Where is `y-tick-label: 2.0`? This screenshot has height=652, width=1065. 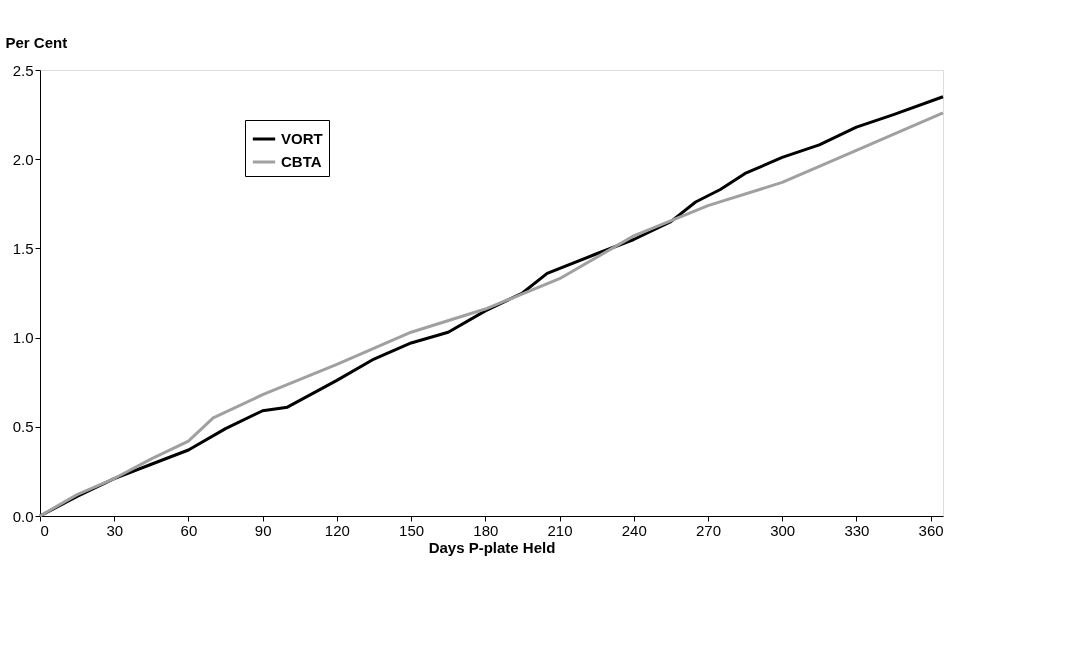 y-tick-label: 2.0 is located at coordinates (23, 159).